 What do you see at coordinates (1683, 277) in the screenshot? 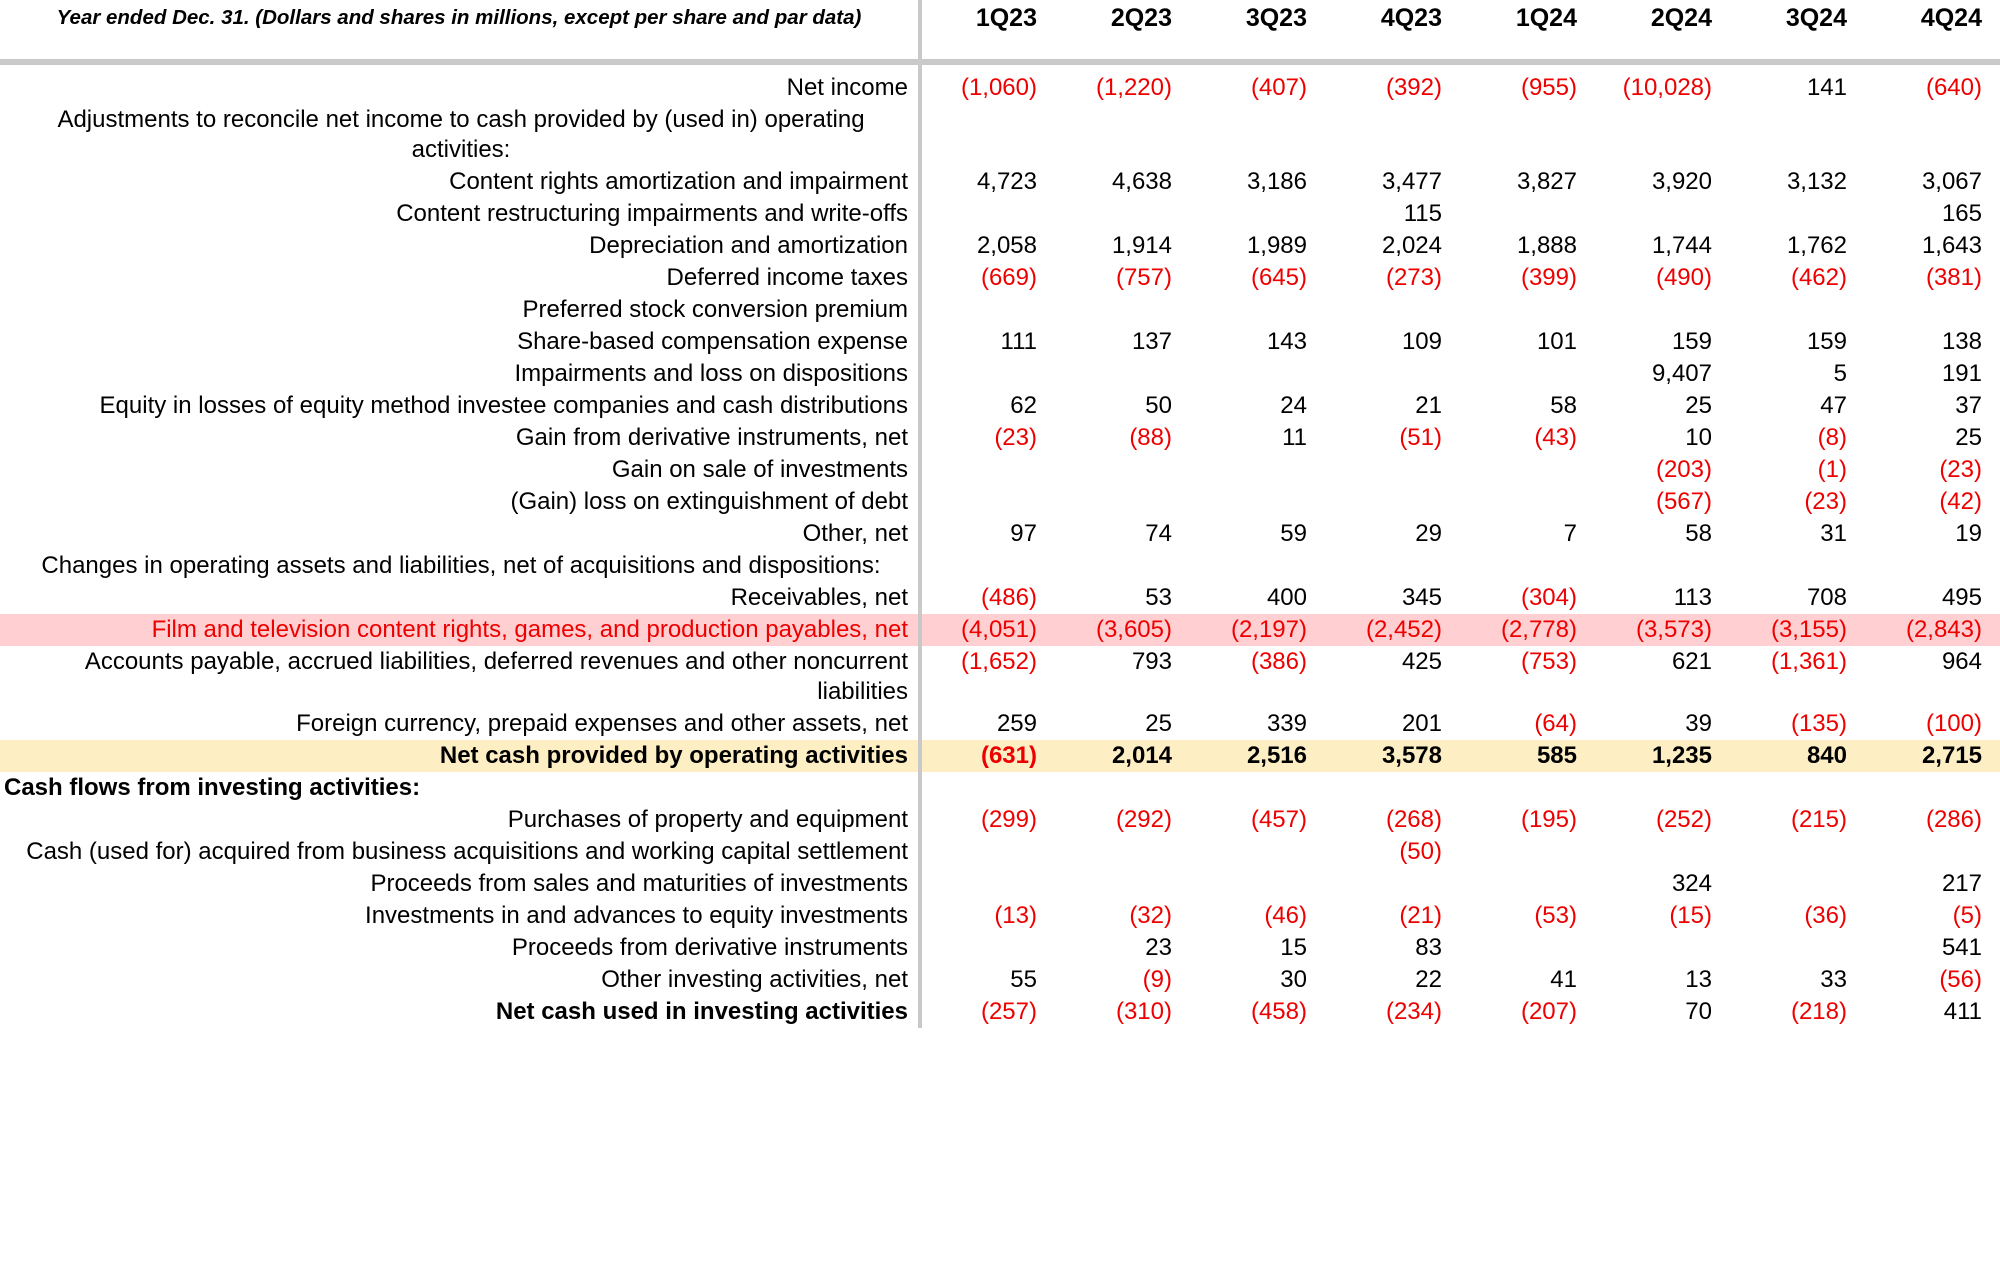
I see `row-value: (490)` at bounding box center [1683, 277].